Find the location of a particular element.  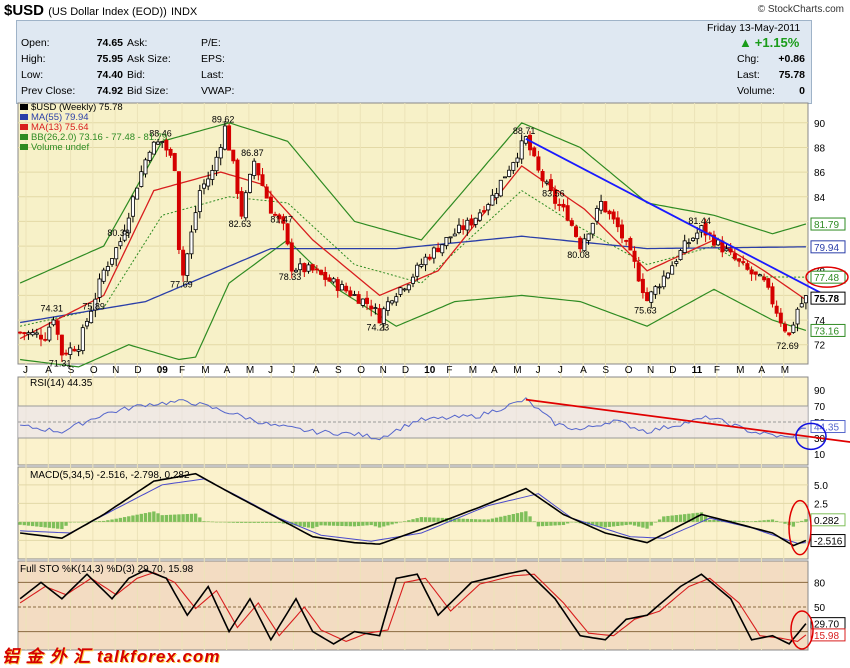

price-annotation: 81.47 is located at coordinates (281, 220).